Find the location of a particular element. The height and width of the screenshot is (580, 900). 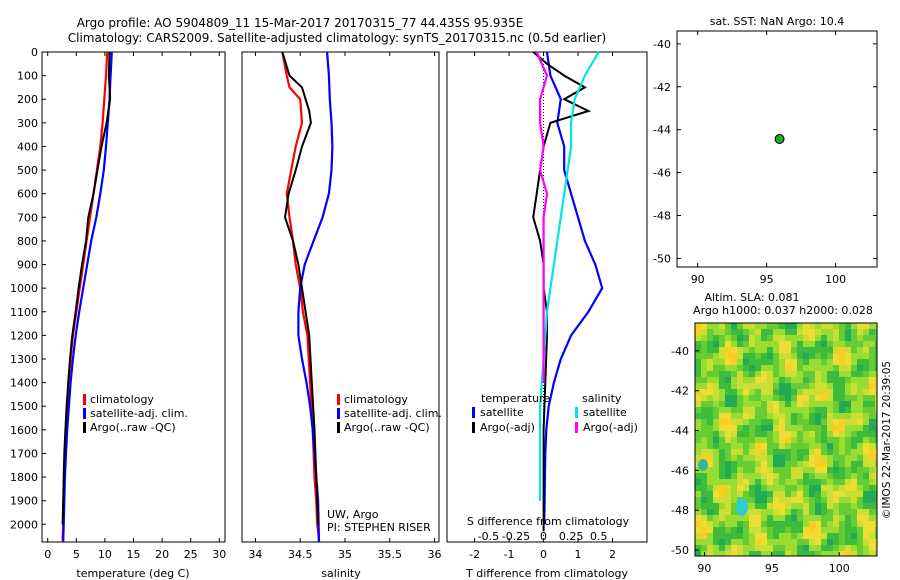

y-tick-label: 1100 is located at coordinates (24, 312).